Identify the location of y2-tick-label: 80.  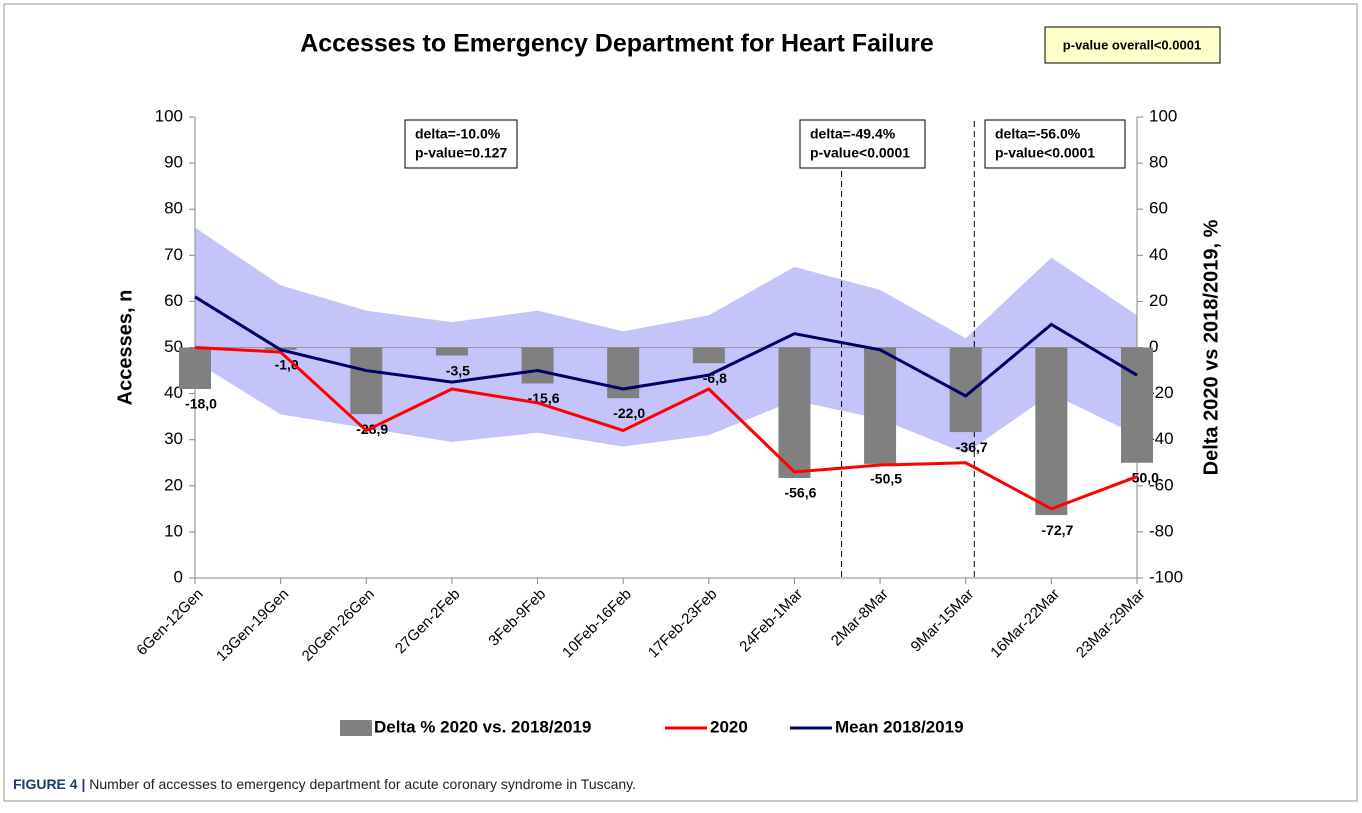
(1158, 162).